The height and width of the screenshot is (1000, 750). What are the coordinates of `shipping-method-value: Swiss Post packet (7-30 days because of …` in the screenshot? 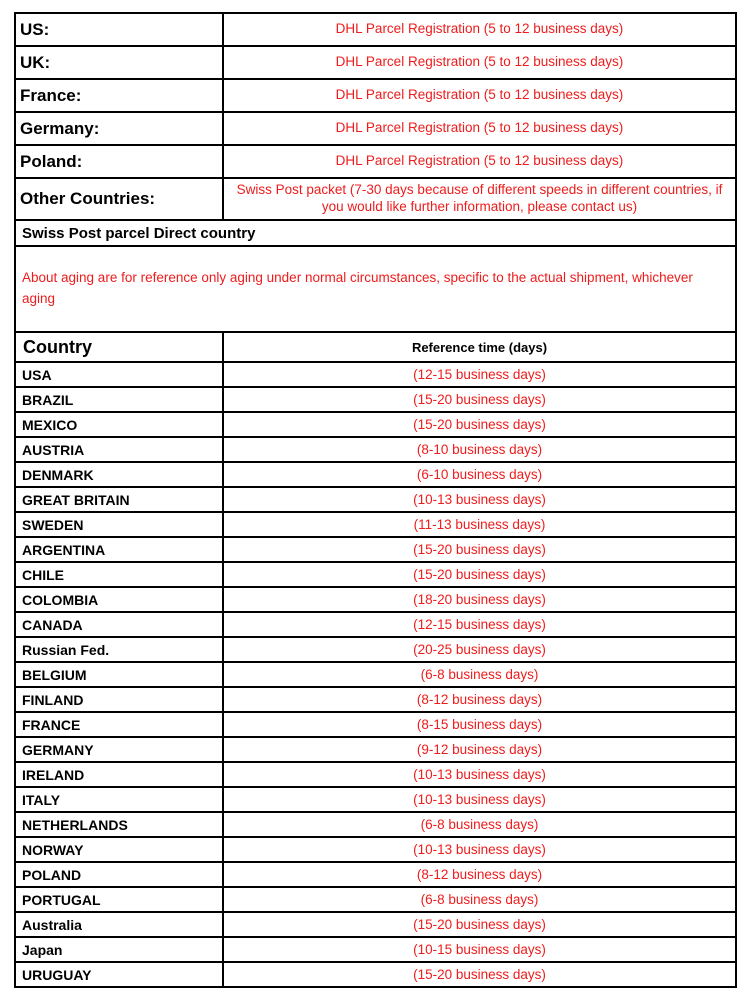 It's located at (479, 199).